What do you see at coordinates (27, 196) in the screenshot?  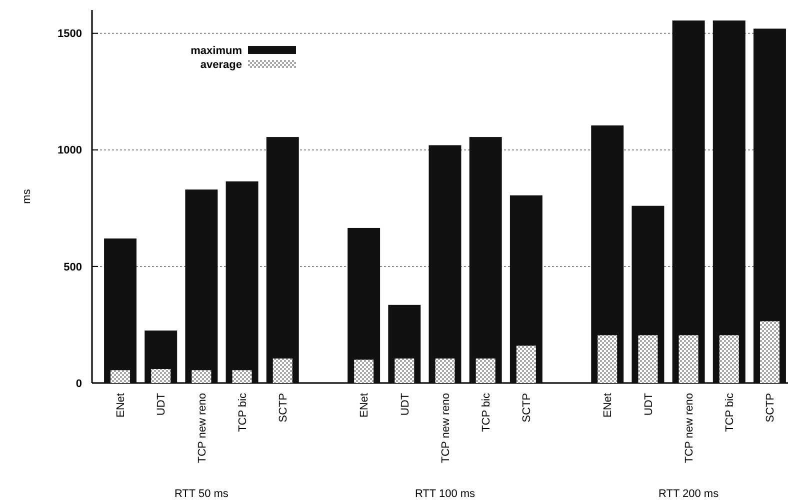 I see `y-axis-title: ms` at bounding box center [27, 196].